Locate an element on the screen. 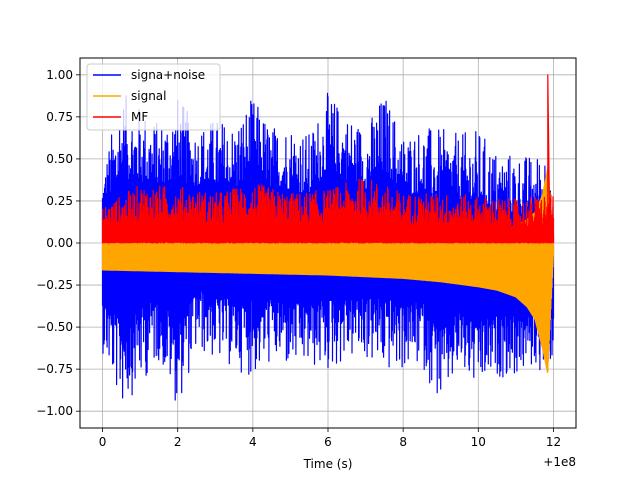 Image resolution: width=640 pixels, height=480 pixels. legend-label: signa+noise is located at coordinates (168, 75).